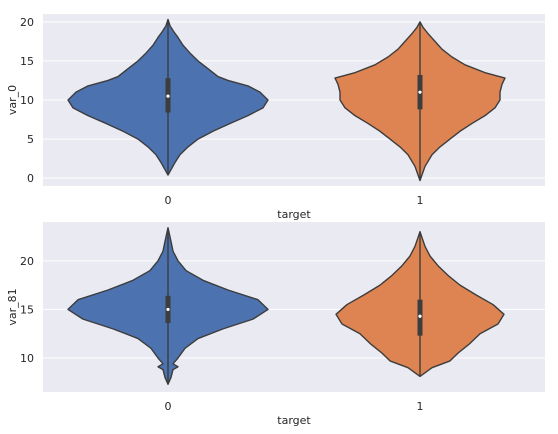 Image resolution: width=558 pixels, height=434 pixels. Describe the element at coordinates (12, 100) in the screenshot. I see `y-axis-label: var_0` at that location.